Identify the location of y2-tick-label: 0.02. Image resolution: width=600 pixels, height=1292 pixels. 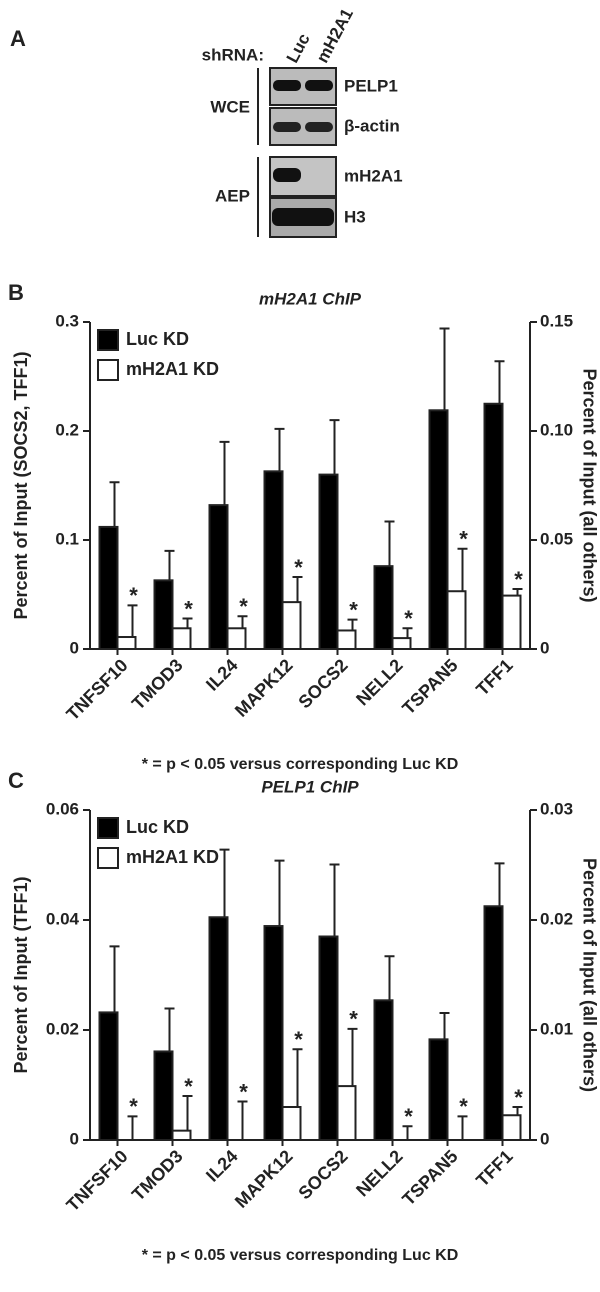
(556, 918).